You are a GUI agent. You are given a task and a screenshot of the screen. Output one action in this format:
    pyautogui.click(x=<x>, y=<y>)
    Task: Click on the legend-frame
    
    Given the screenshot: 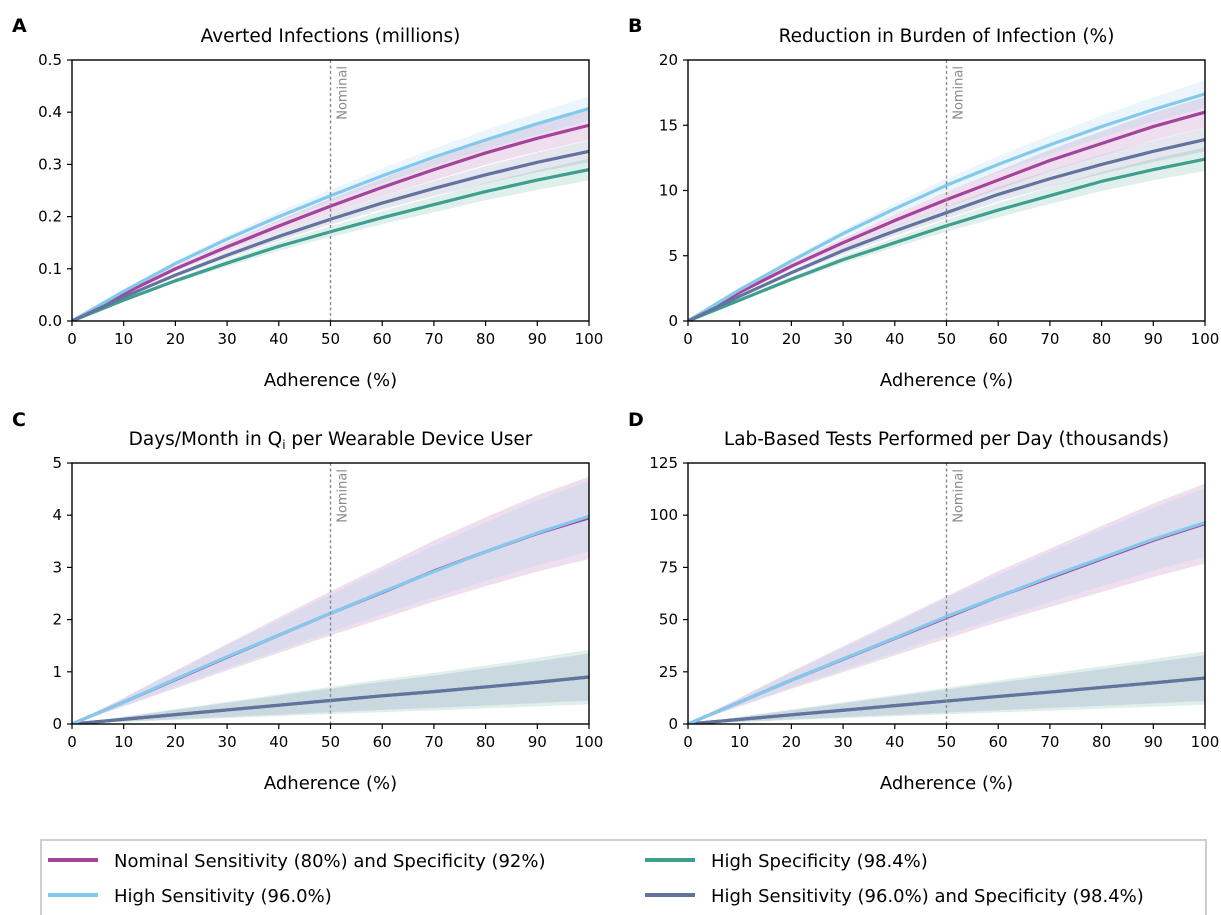 What is the action you would take?
    pyautogui.click(x=623, y=877)
    